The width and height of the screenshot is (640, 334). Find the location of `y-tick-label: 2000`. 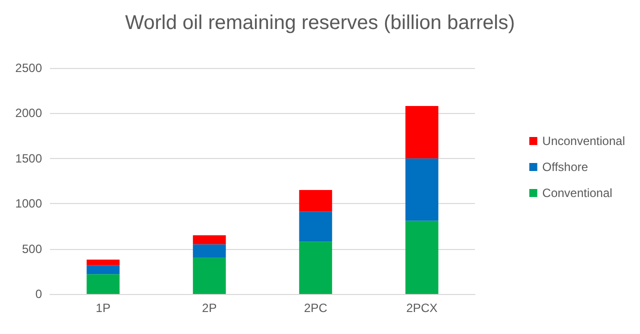

y-tick-label: 2000 is located at coordinates (28, 113).